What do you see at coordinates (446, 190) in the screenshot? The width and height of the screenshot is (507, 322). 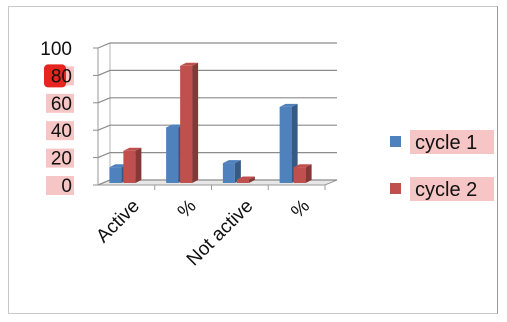 I see `legend-label: cycle 2` at bounding box center [446, 190].